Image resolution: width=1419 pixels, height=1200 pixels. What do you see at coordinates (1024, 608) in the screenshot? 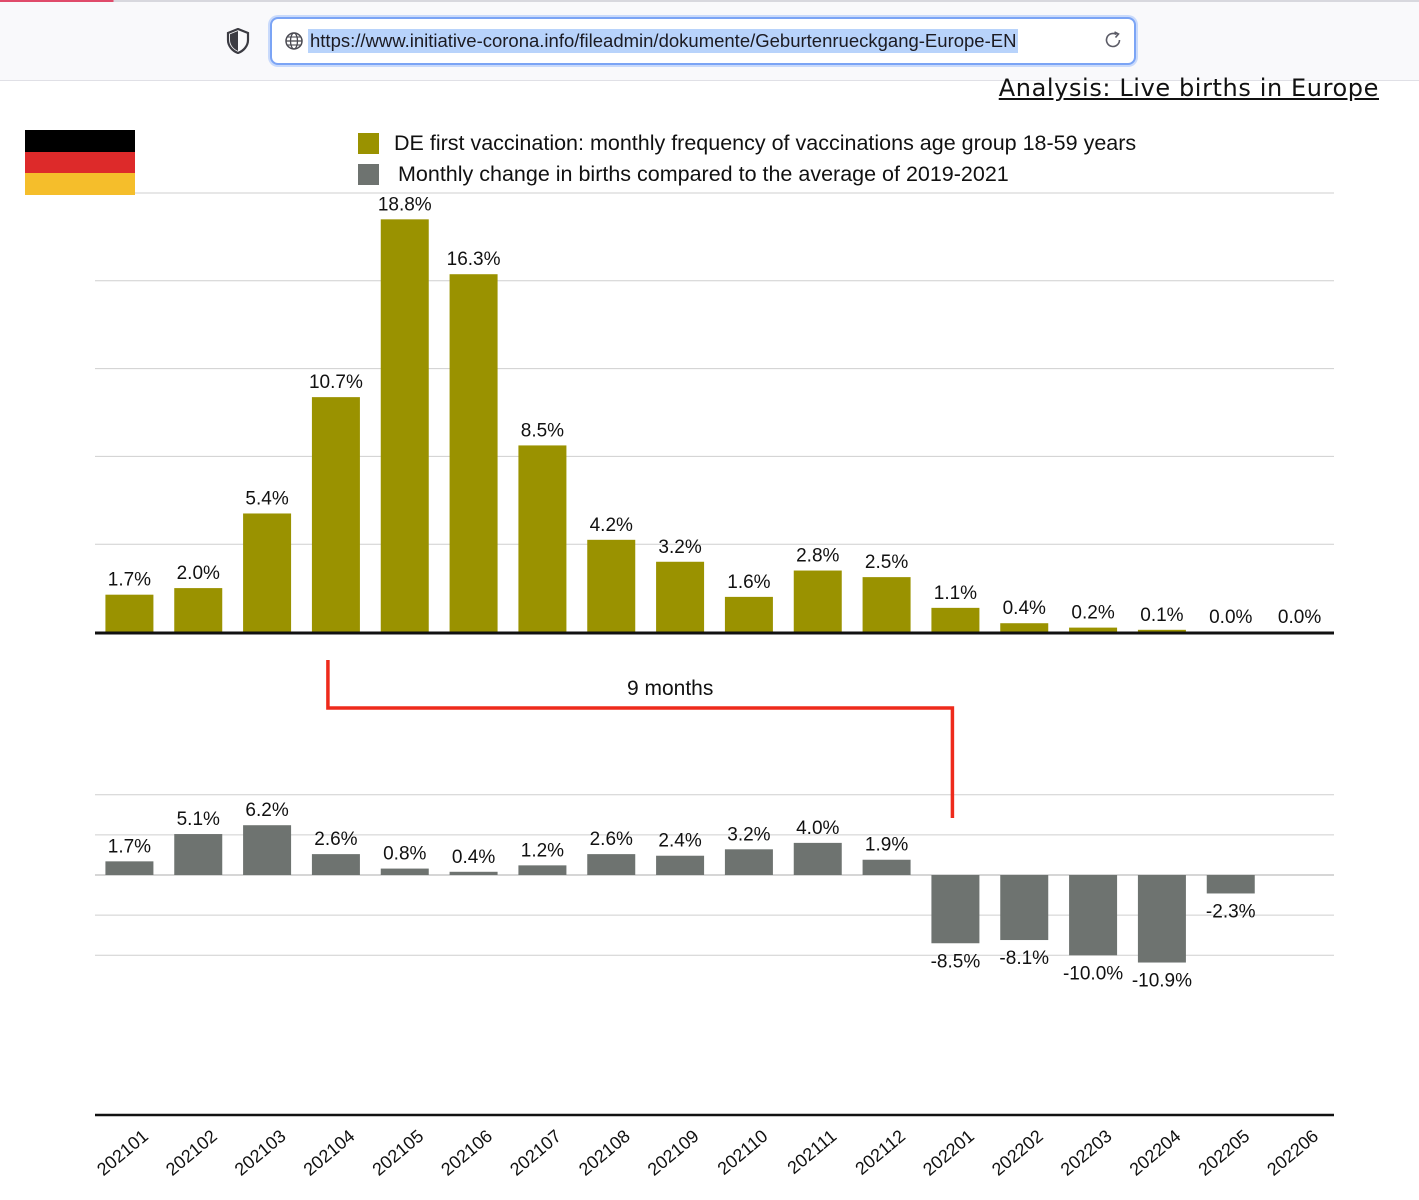
I see `vaccination-data-label: 0.4%` at bounding box center [1024, 608].